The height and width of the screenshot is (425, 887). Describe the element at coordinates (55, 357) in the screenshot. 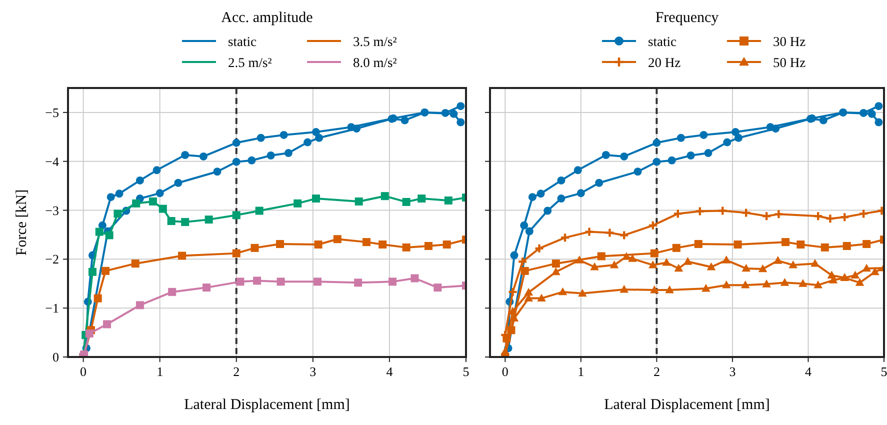

I see `y-tick-label: 0` at that location.